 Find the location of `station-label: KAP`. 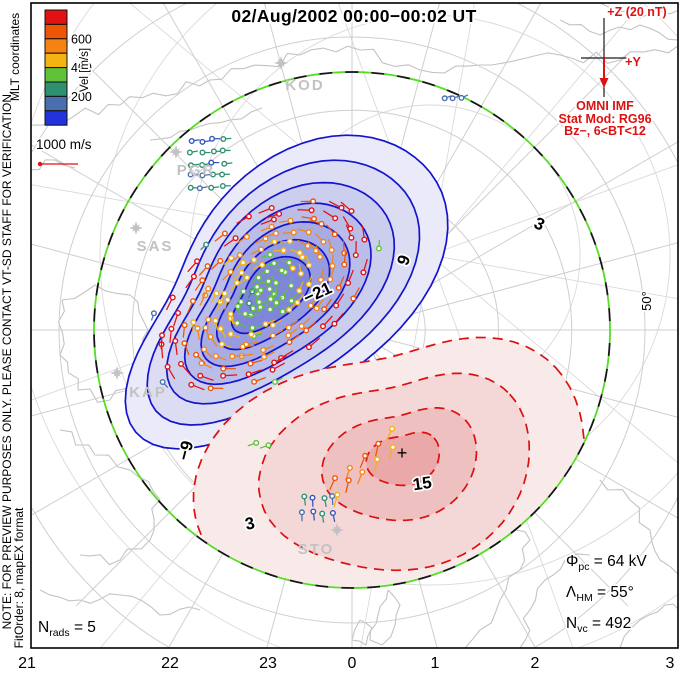

station-label: KAP is located at coordinates (148, 392).